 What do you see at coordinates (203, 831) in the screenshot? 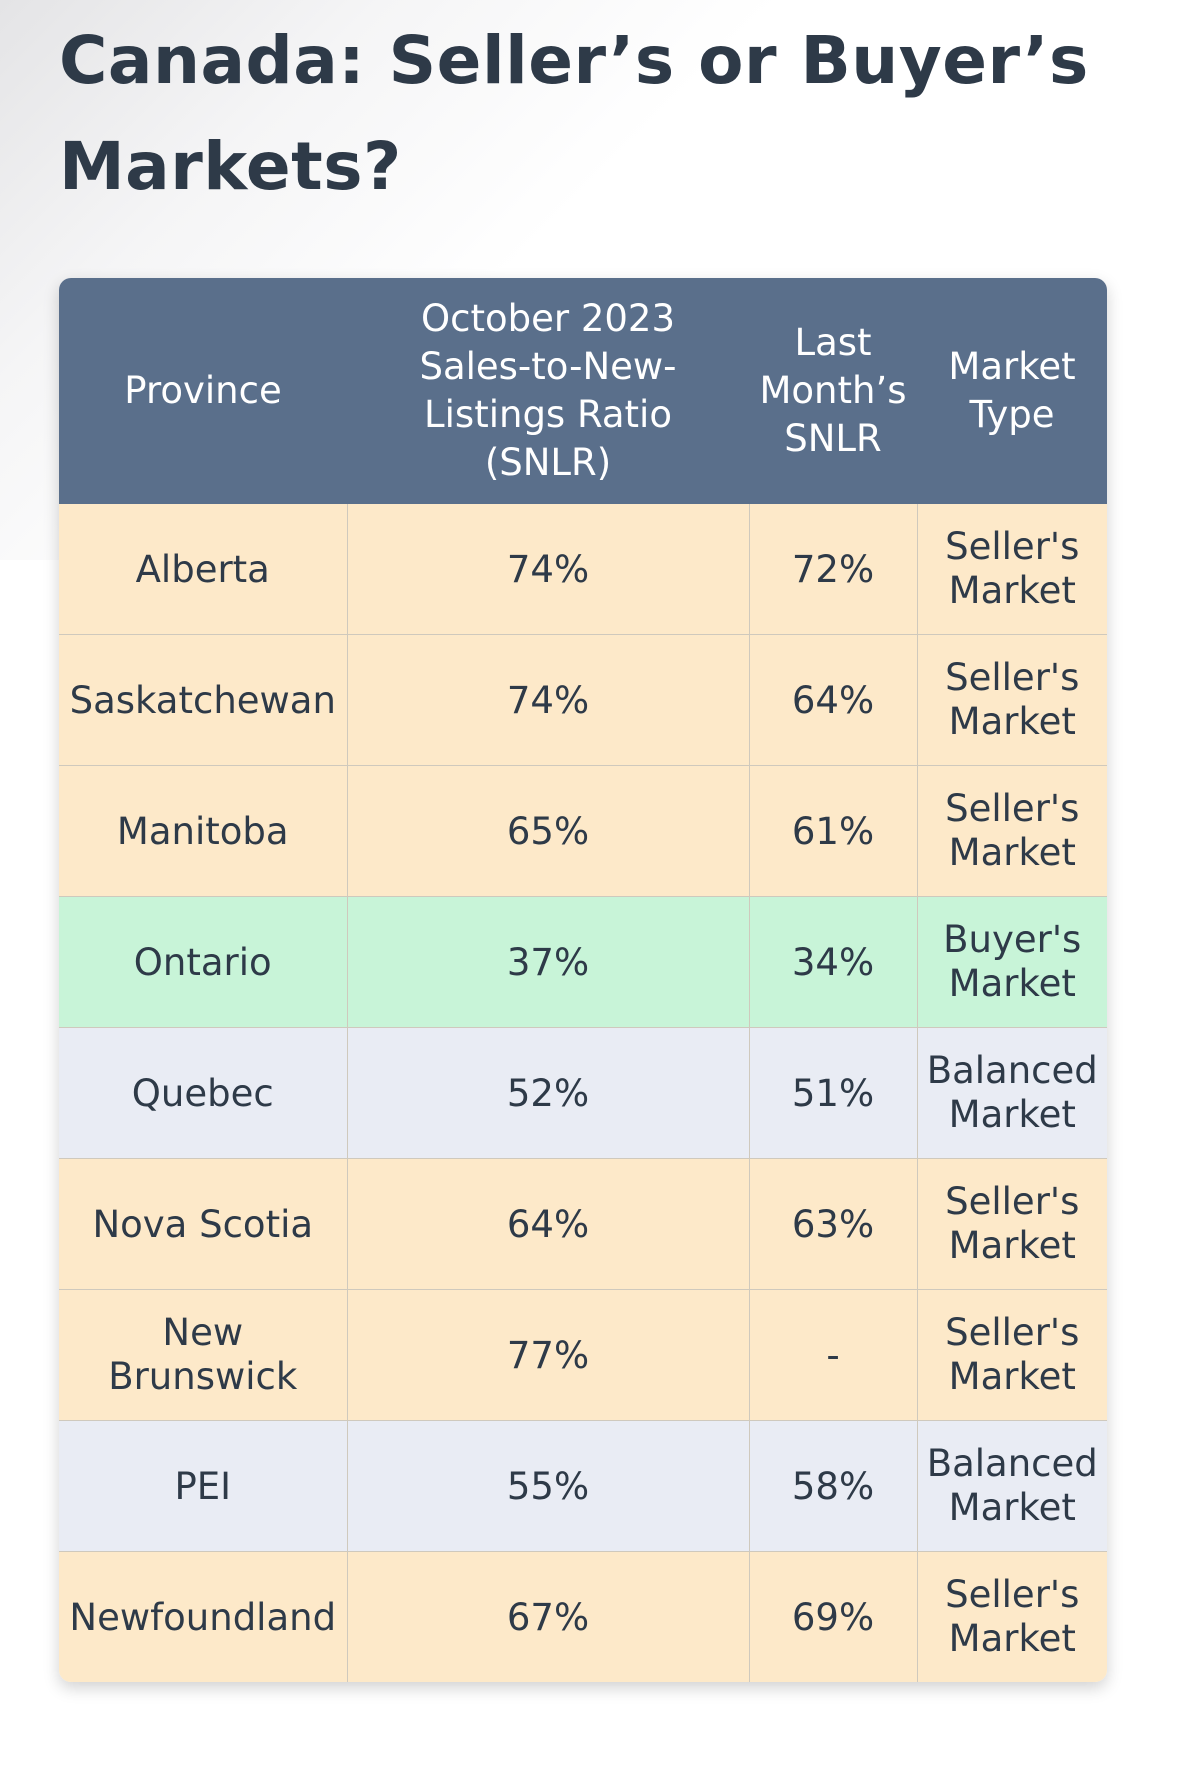
I see `cell-province: Manitoba` at bounding box center [203, 831].